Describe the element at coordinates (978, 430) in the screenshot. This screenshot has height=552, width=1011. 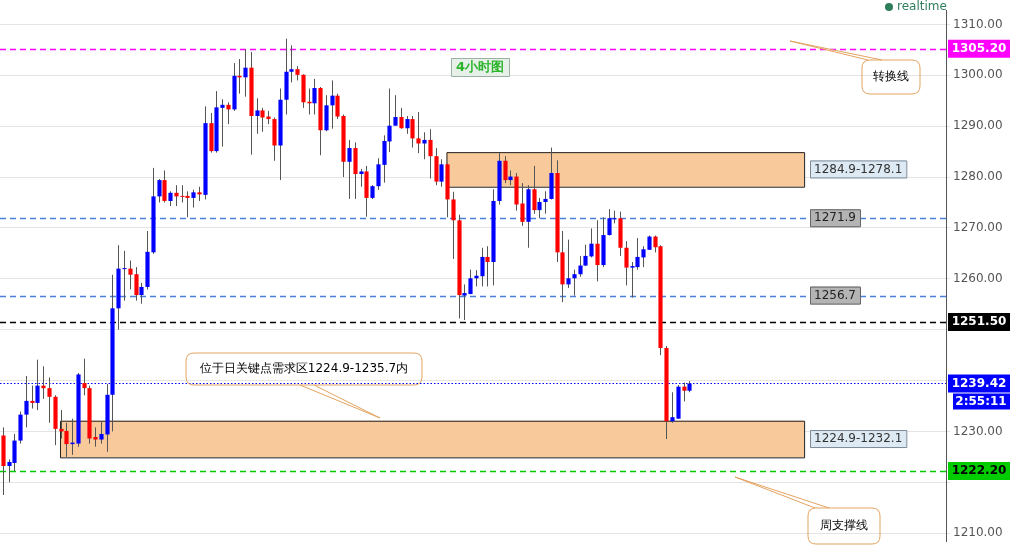
I see `y-tick-label: 1230.00` at that location.